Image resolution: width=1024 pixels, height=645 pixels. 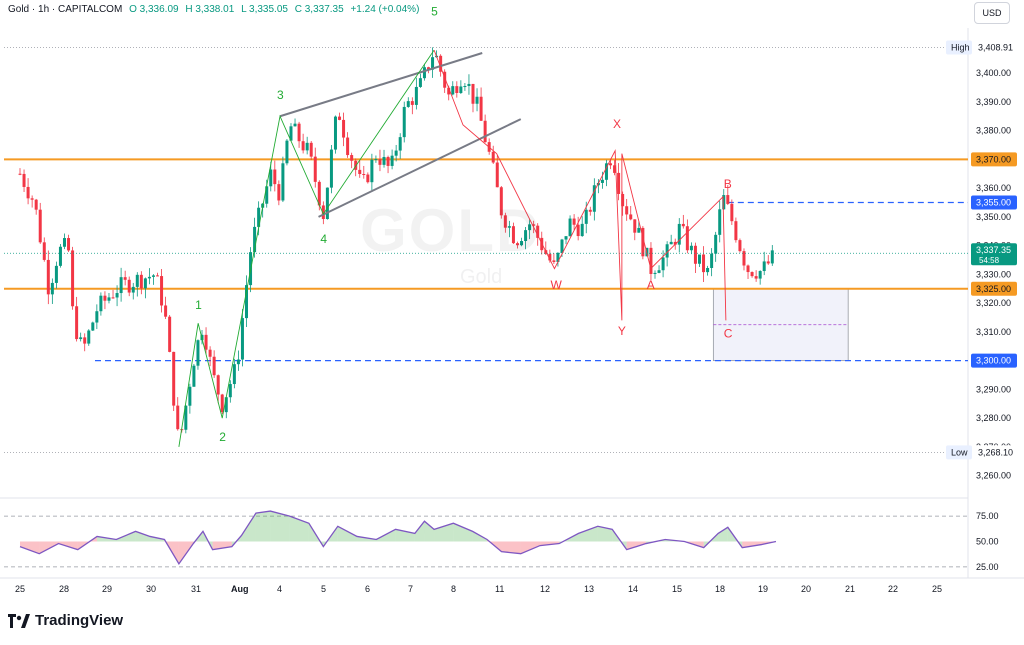 What do you see at coordinates (154, 9) in the screenshot?
I see `open-value: O 3,336.09` at bounding box center [154, 9].